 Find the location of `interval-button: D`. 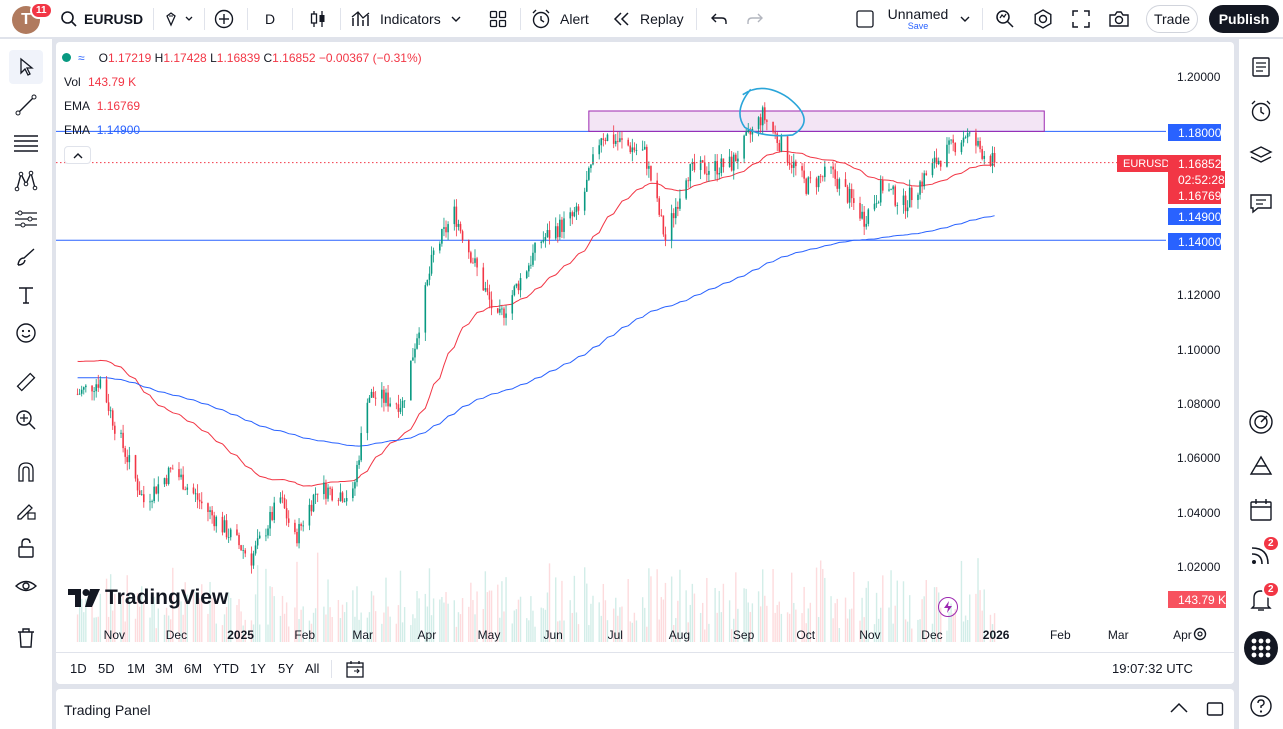

interval-button: D is located at coordinates (270, 19).